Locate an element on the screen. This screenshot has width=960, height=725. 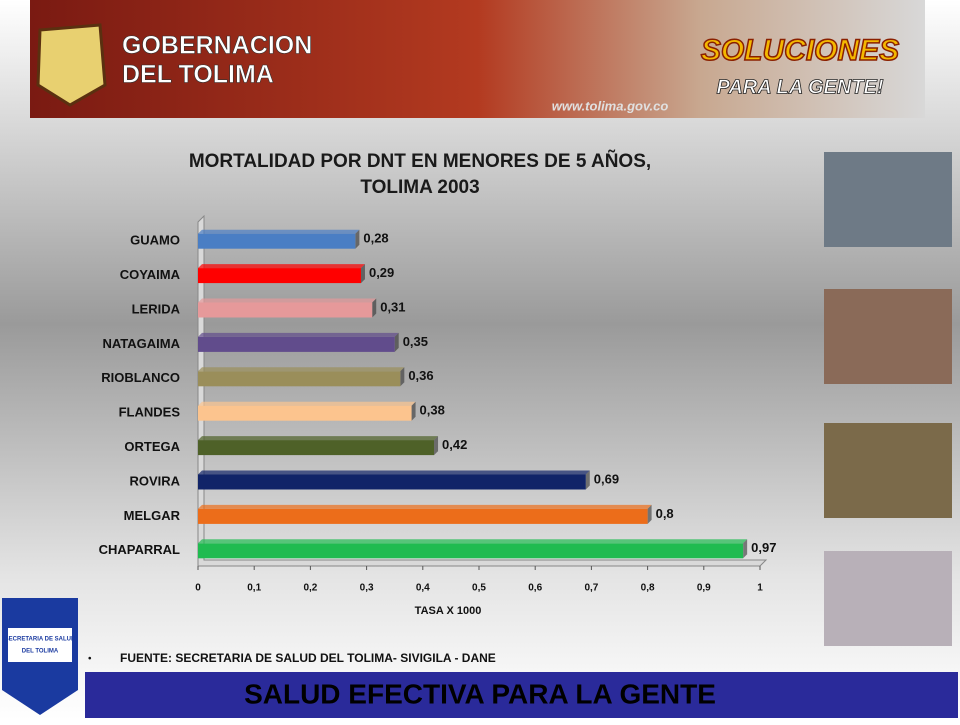
value-label: 0,8 is located at coordinates (665, 513).